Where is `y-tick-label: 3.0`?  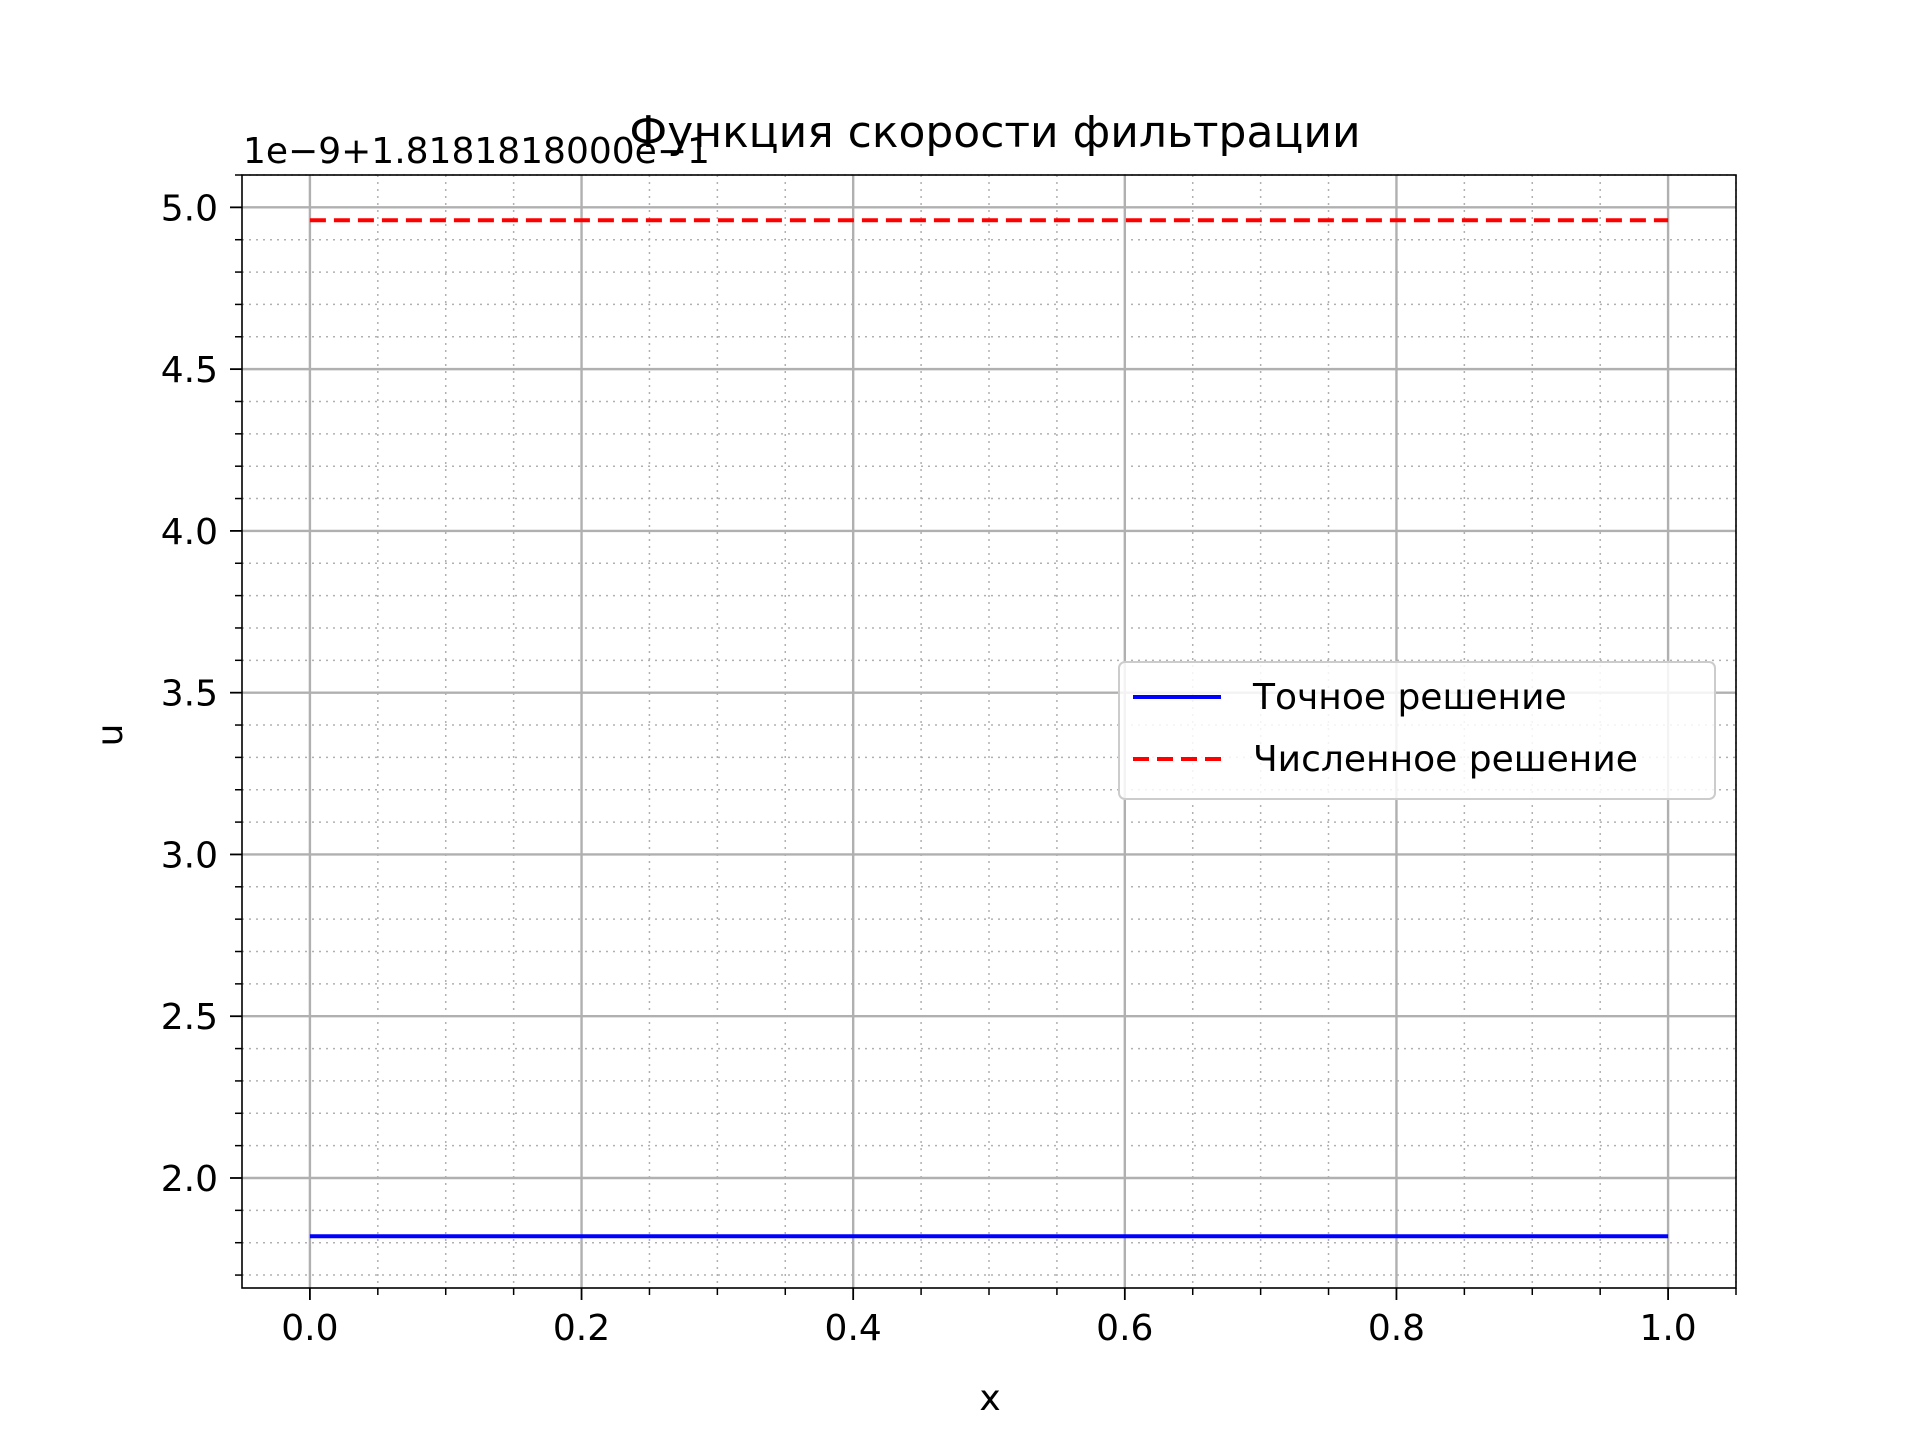
y-tick-label: 3.0 is located at coordinates (189, 855).